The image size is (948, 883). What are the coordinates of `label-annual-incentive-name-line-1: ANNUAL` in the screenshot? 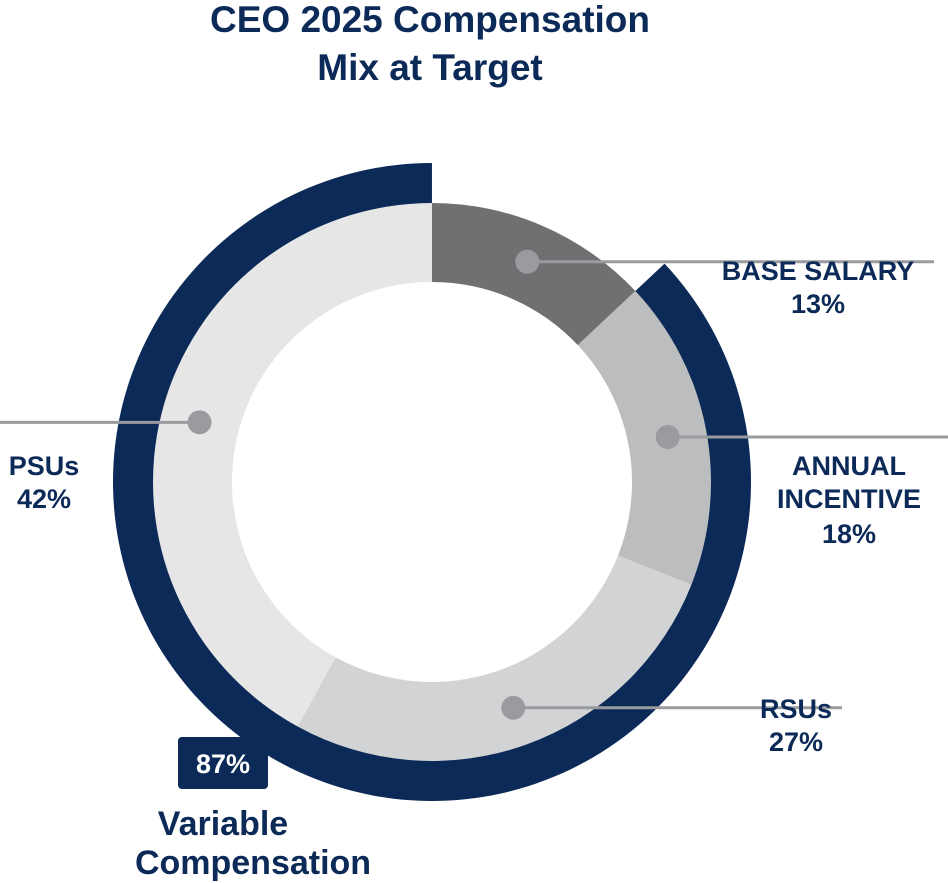 It's located at (849, 466).